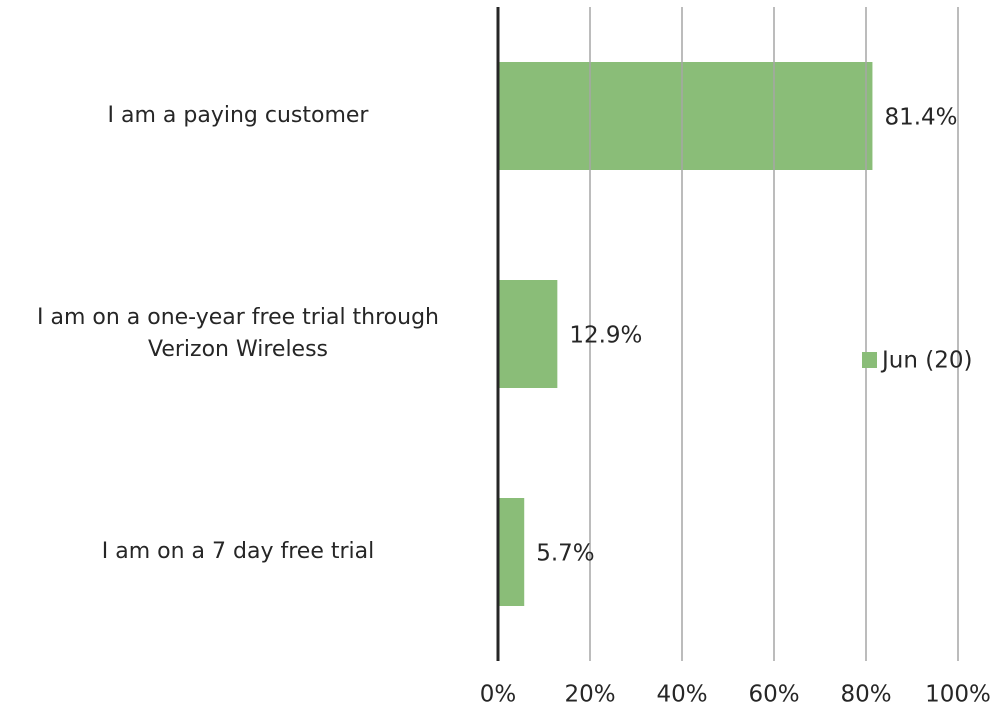 This screenshot has height=713, width=998. What do you see at coordinates (926, 361) in the screenshot?
I see `legend-label: Jun (20)` at bounding box center [926, 361].